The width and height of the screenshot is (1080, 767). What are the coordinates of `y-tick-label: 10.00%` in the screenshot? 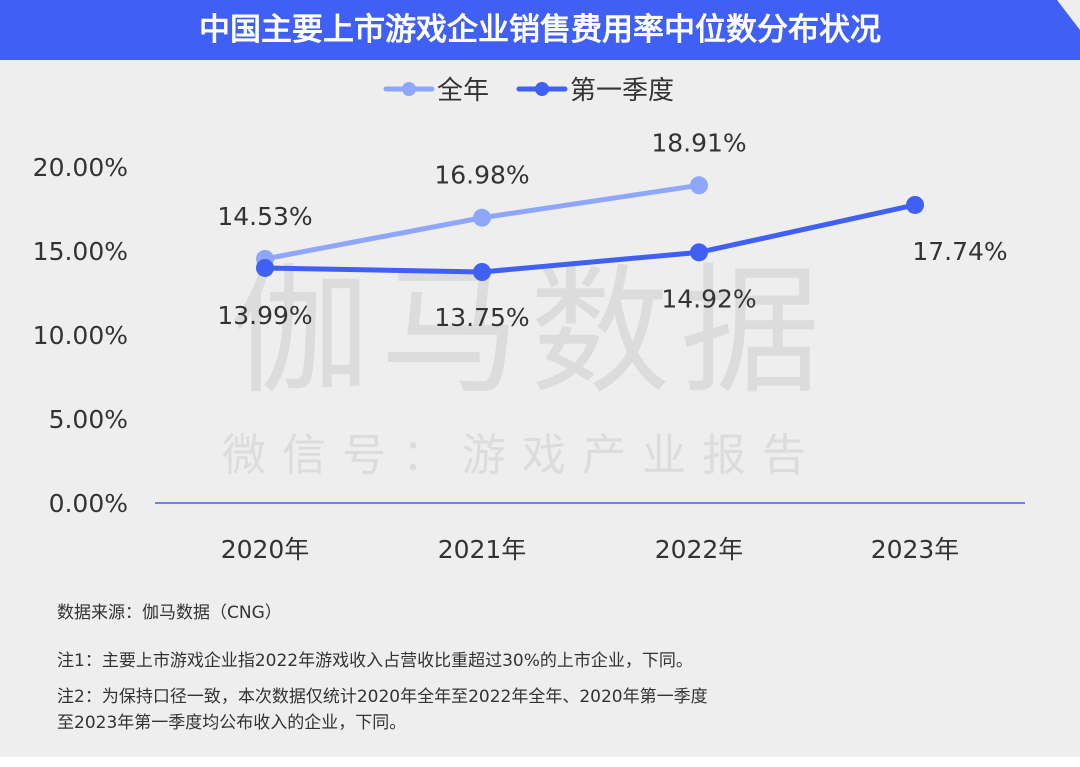 It's located at (80, 335).